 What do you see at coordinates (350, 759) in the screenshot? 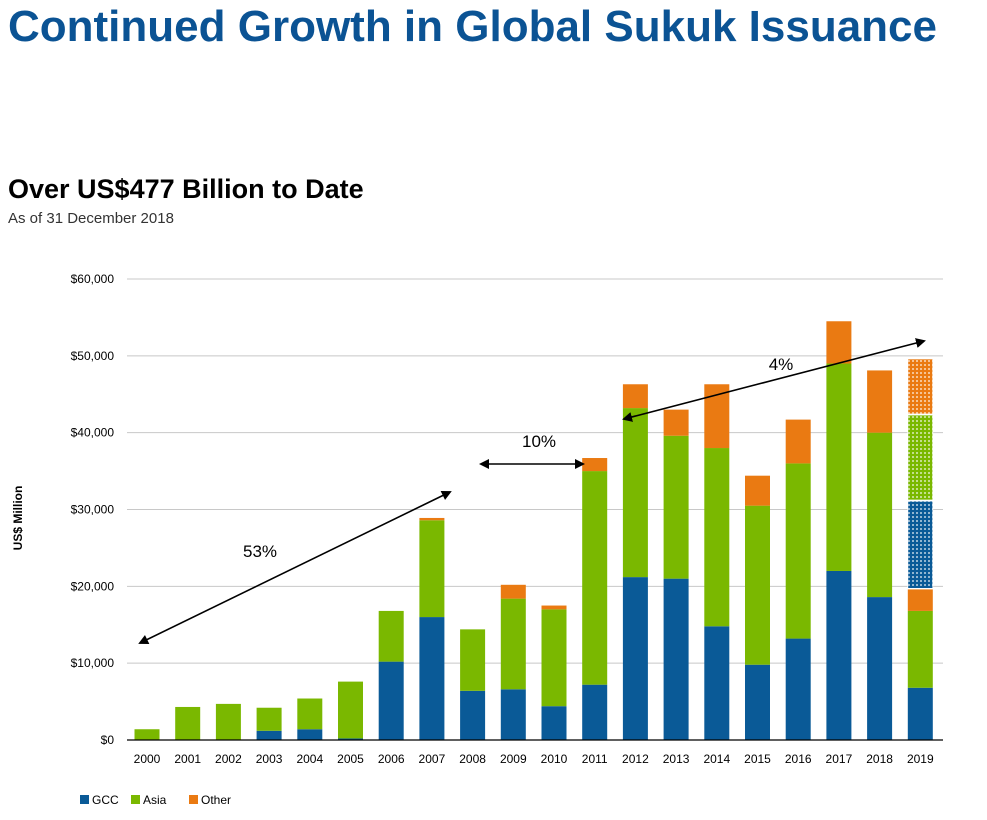
I see `x-tick-label: 2005` at bounding box center [350, 759].